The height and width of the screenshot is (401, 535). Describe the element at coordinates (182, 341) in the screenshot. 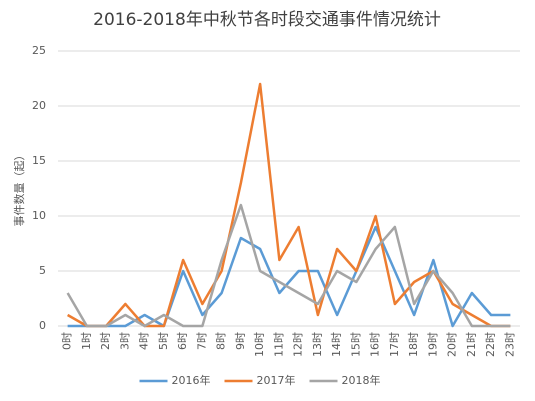

I see `x-tick-label: 6时` at that location.